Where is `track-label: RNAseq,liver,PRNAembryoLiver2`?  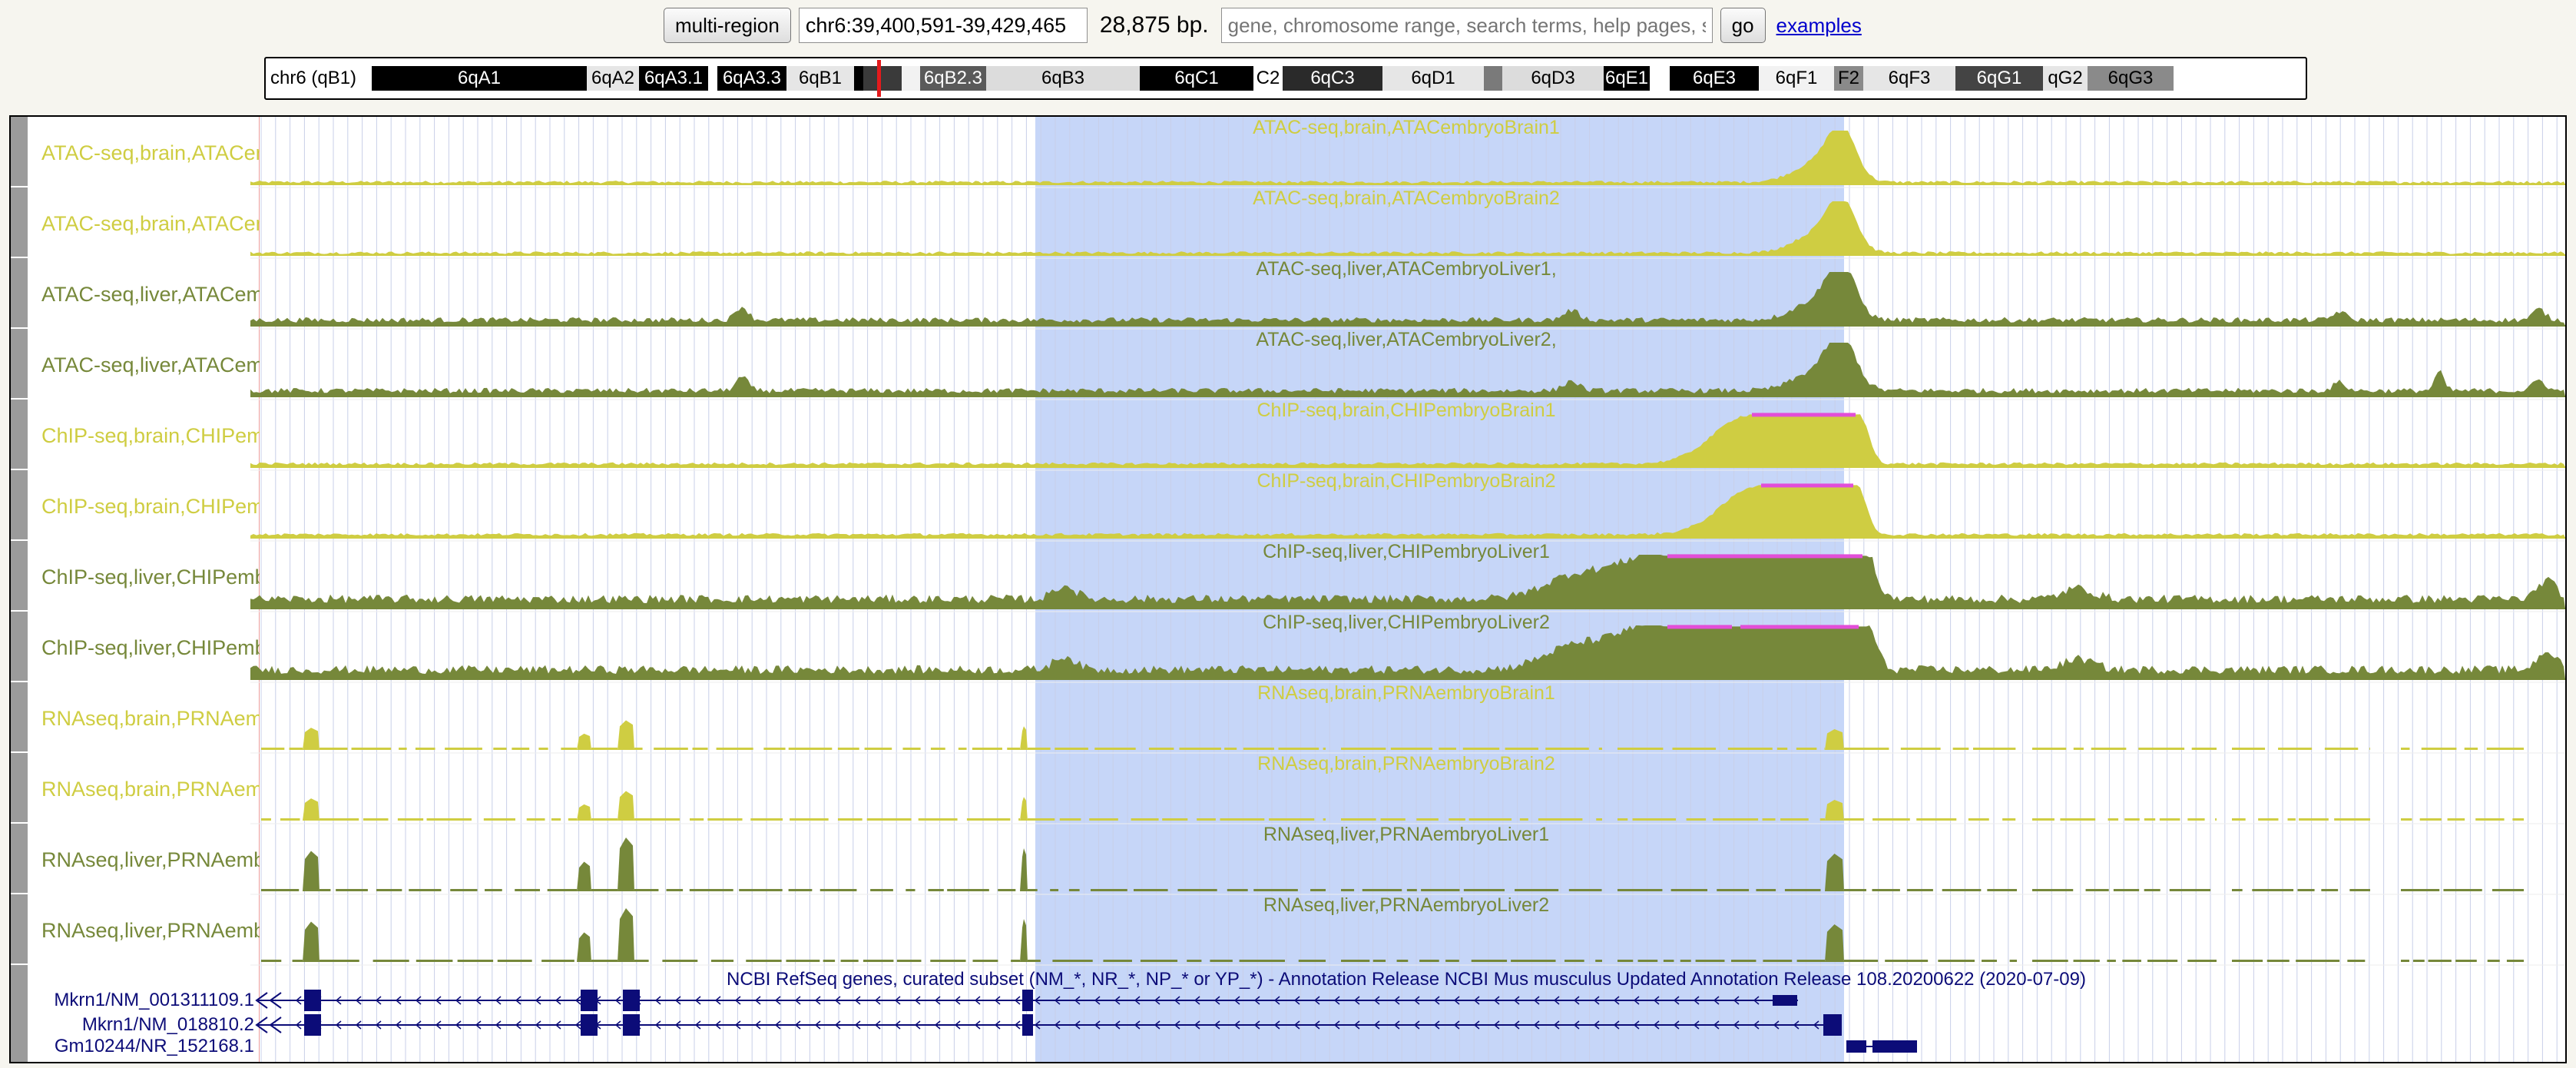 track-label: RNAseq,liver,PRNAembryoLiver2 is located at coordinates (150, 930).